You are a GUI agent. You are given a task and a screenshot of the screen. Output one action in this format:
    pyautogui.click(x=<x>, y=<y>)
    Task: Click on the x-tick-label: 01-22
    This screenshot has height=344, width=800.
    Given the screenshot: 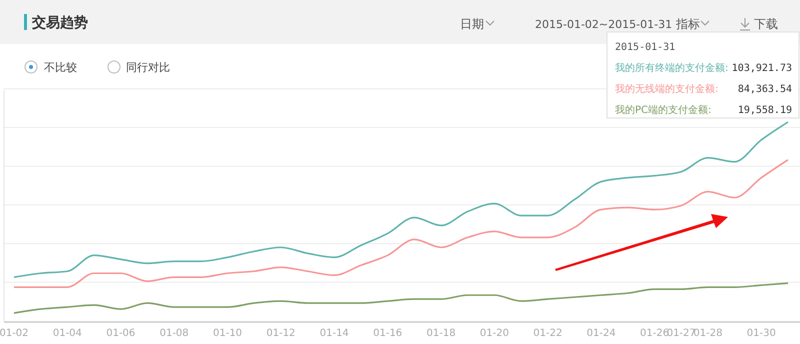 What is the action you would take?
    pyautogui.click(x=547, y=333)
    